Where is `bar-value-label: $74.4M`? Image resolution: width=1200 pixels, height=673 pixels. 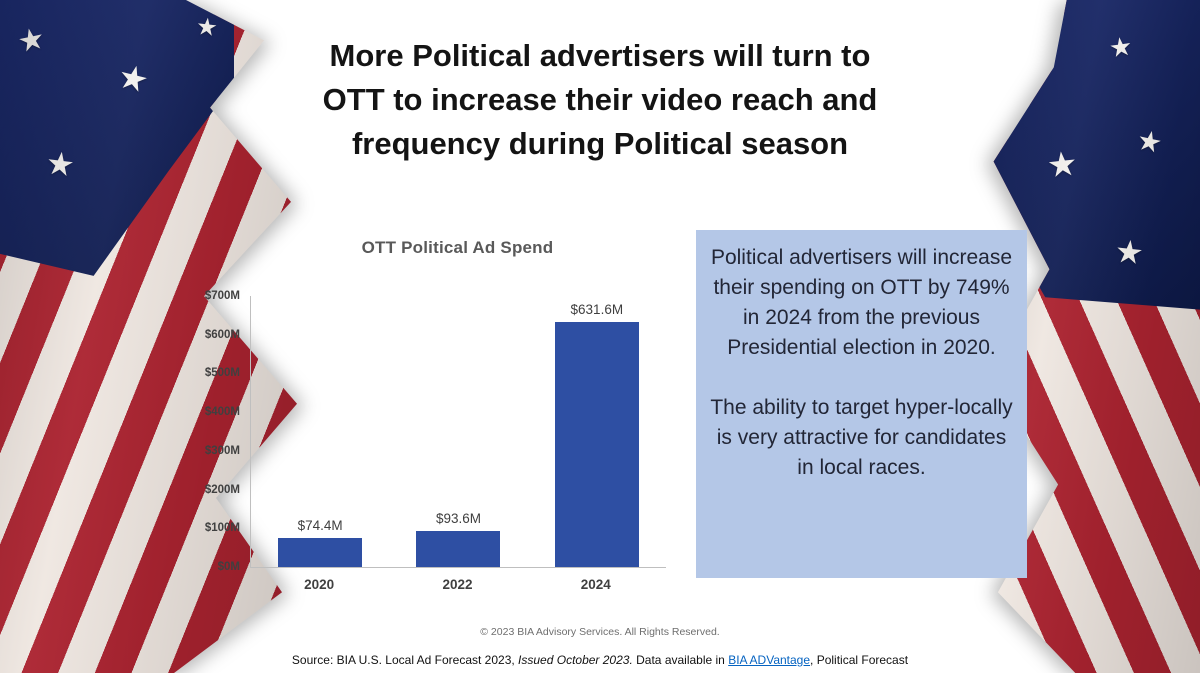
bar-value-label: $74.4M is located at coordinates (320, 526).